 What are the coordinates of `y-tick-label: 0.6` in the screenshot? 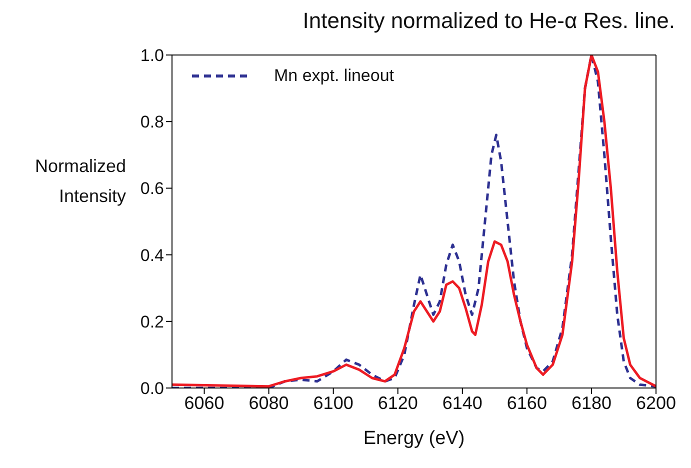 It's located at (152, 188).